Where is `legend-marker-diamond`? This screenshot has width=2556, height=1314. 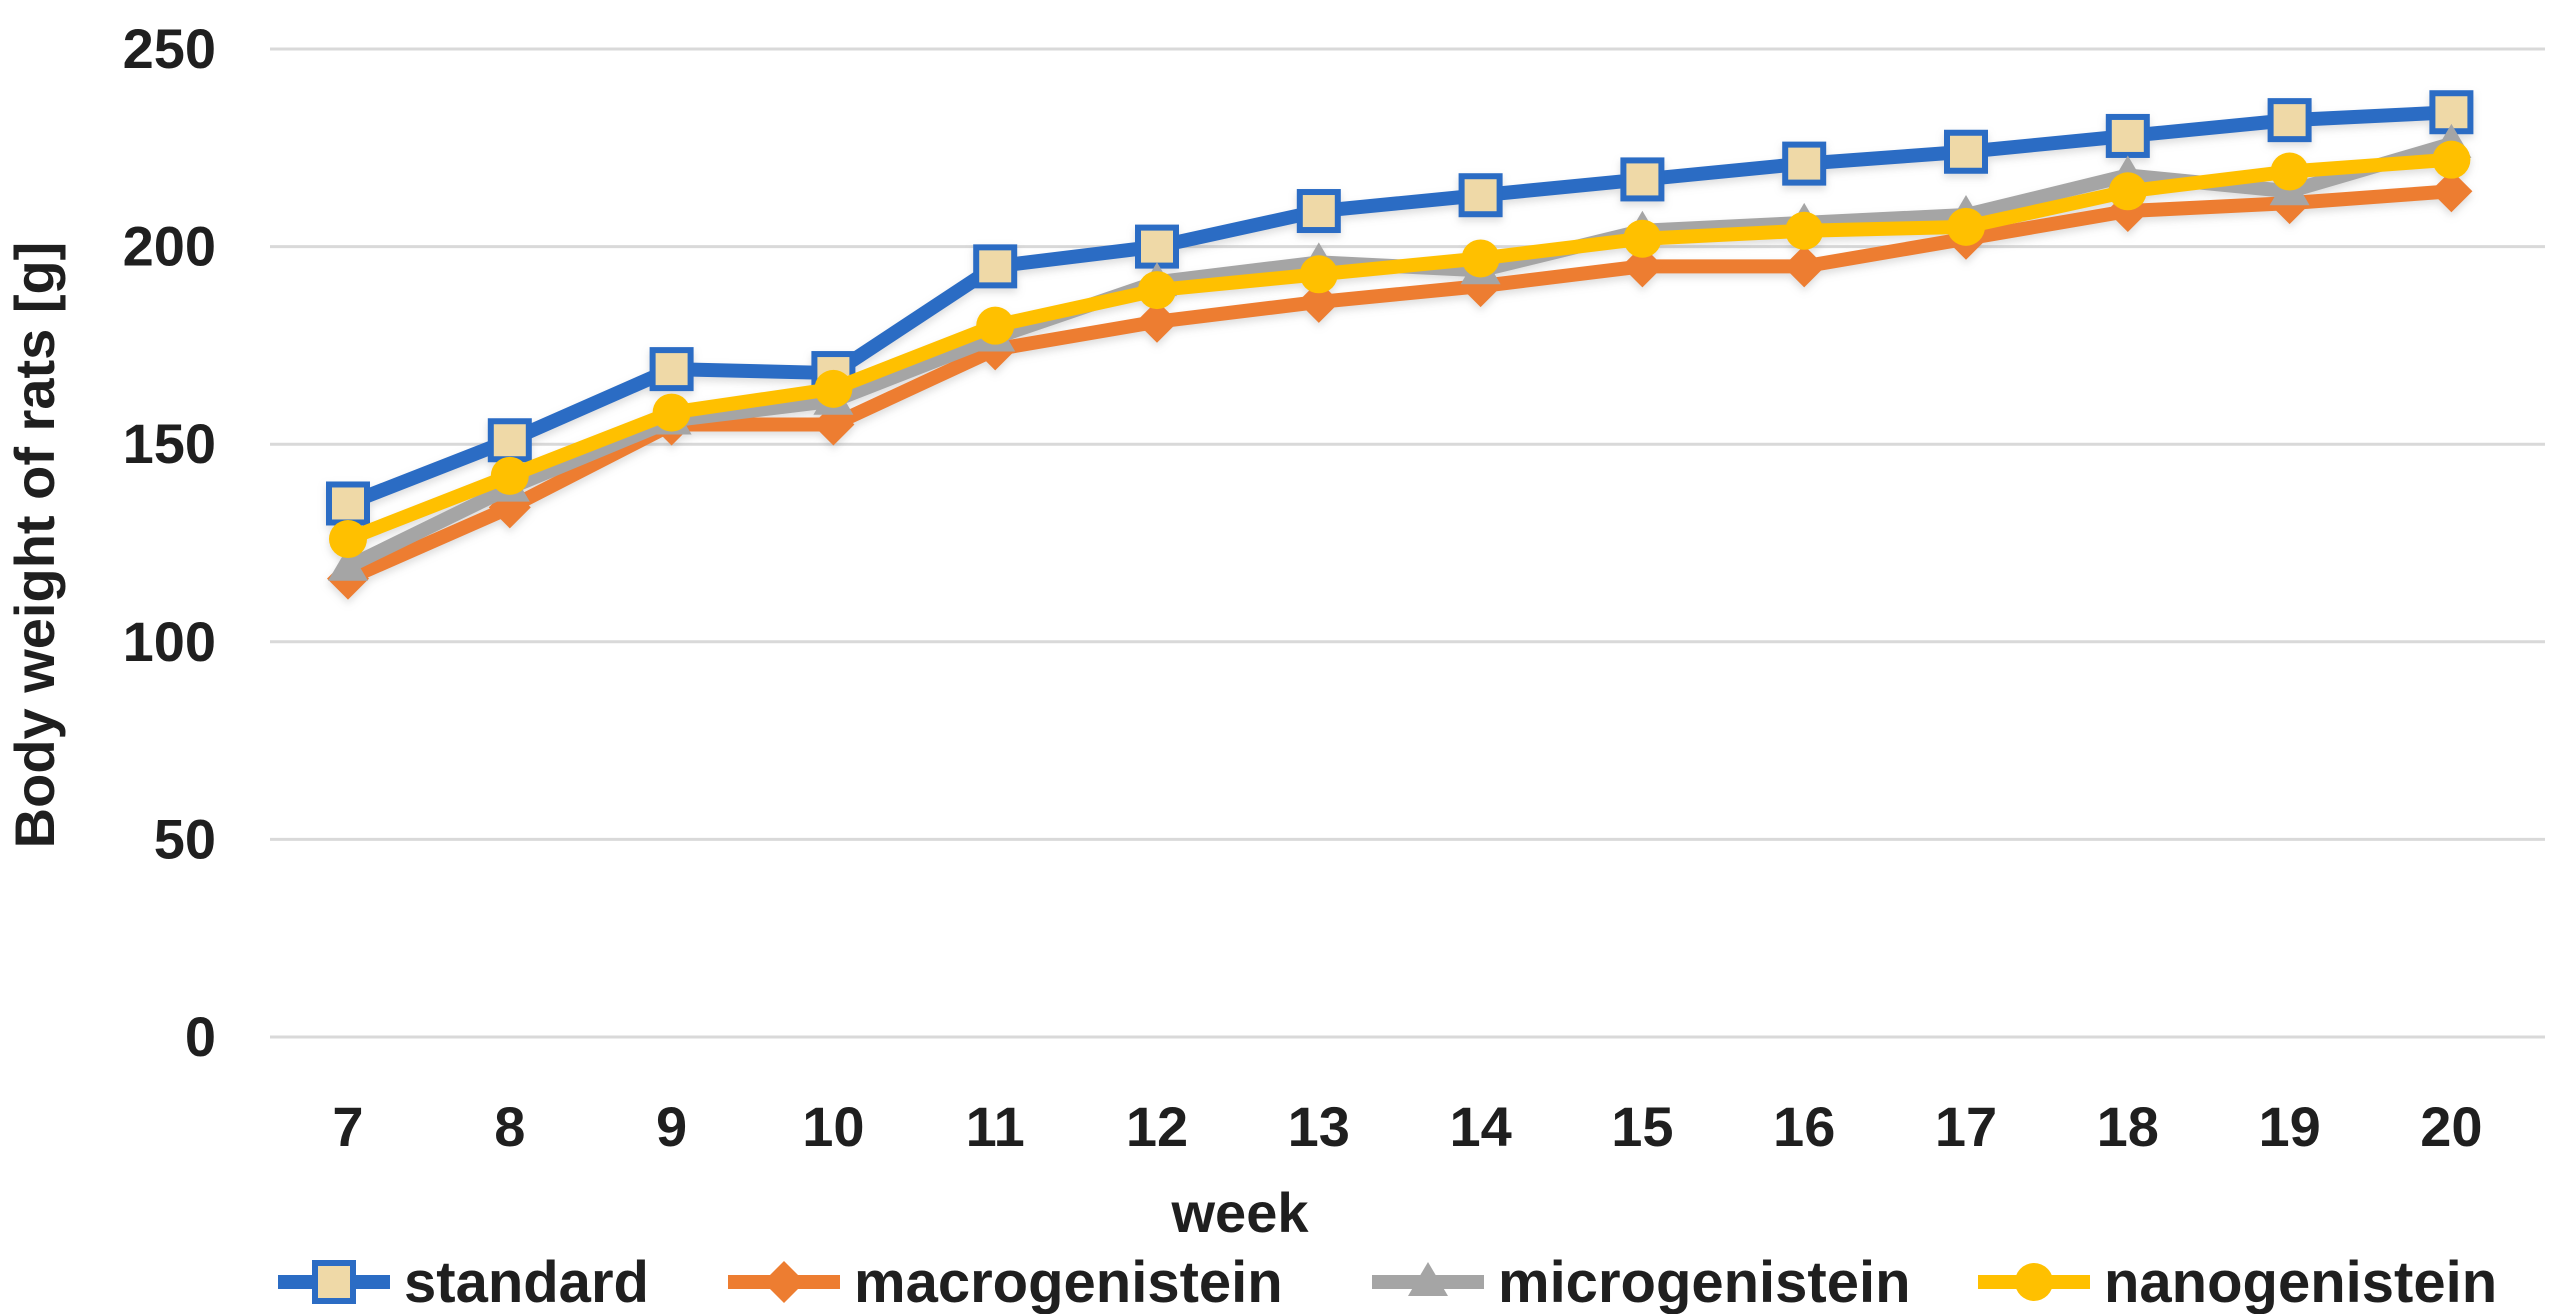 legend-marker-diamond is located at coordinates (784, 1282).